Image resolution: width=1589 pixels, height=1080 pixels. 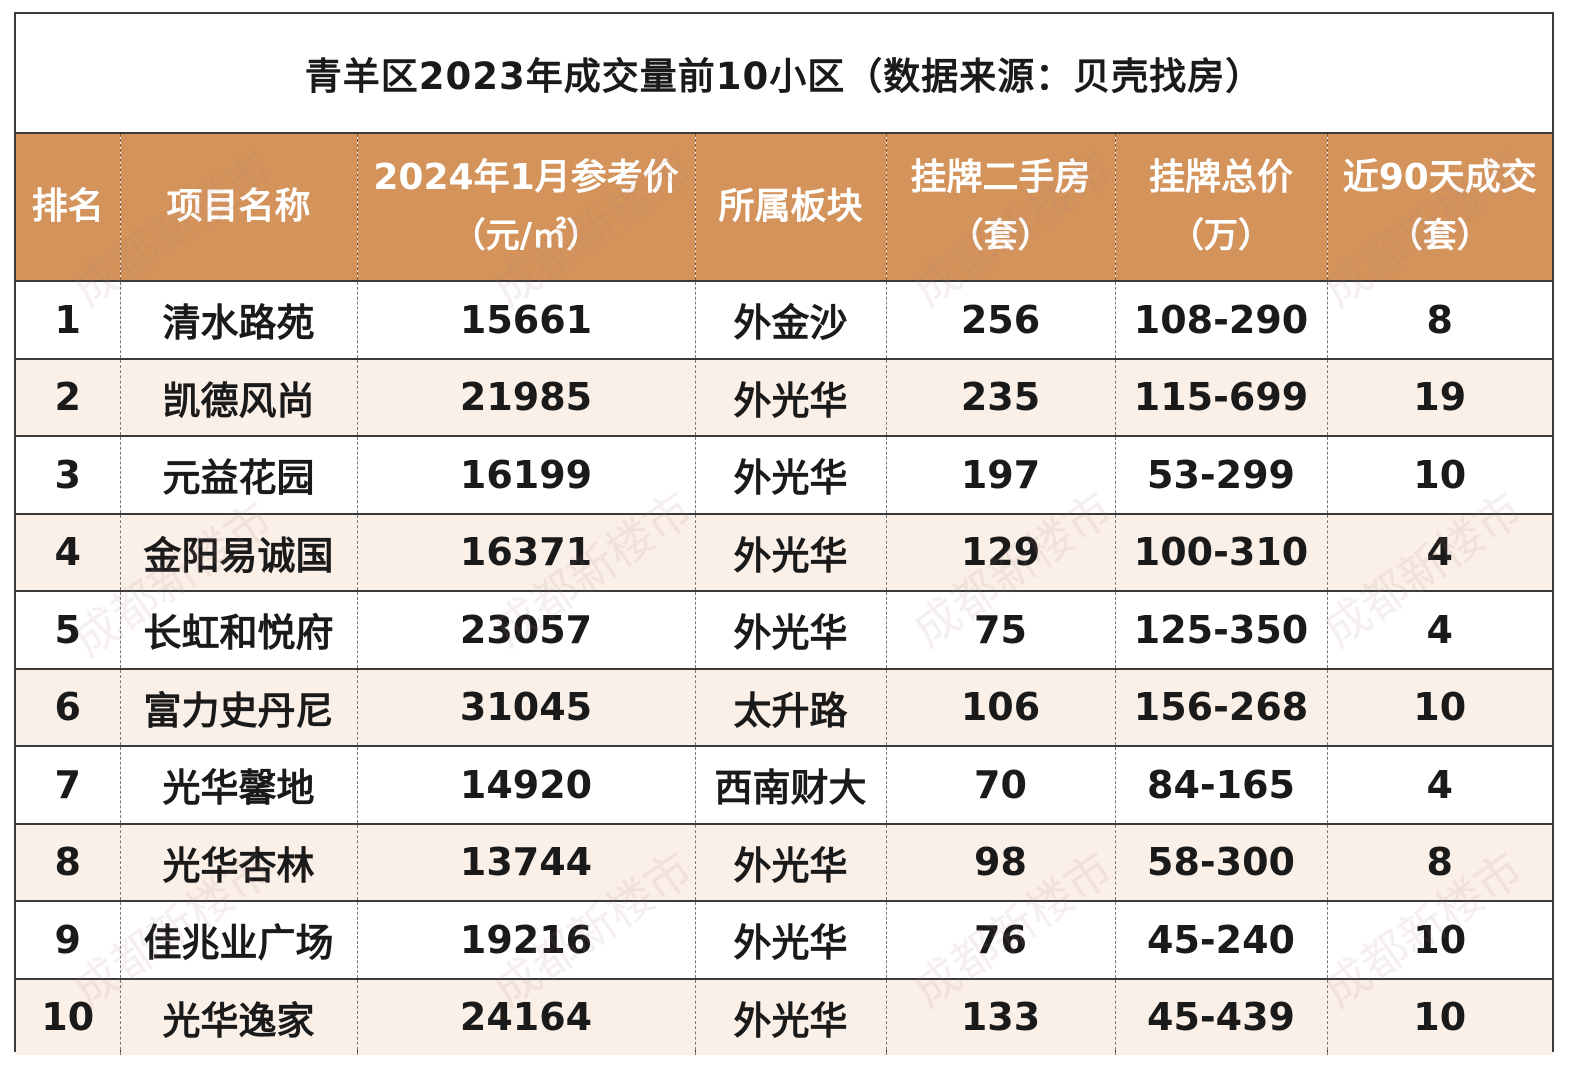 What do you see at coordinates (239, 208) in the screenshot?
I see `header-project-name: 项目名称` at bounding box center [239, 208].